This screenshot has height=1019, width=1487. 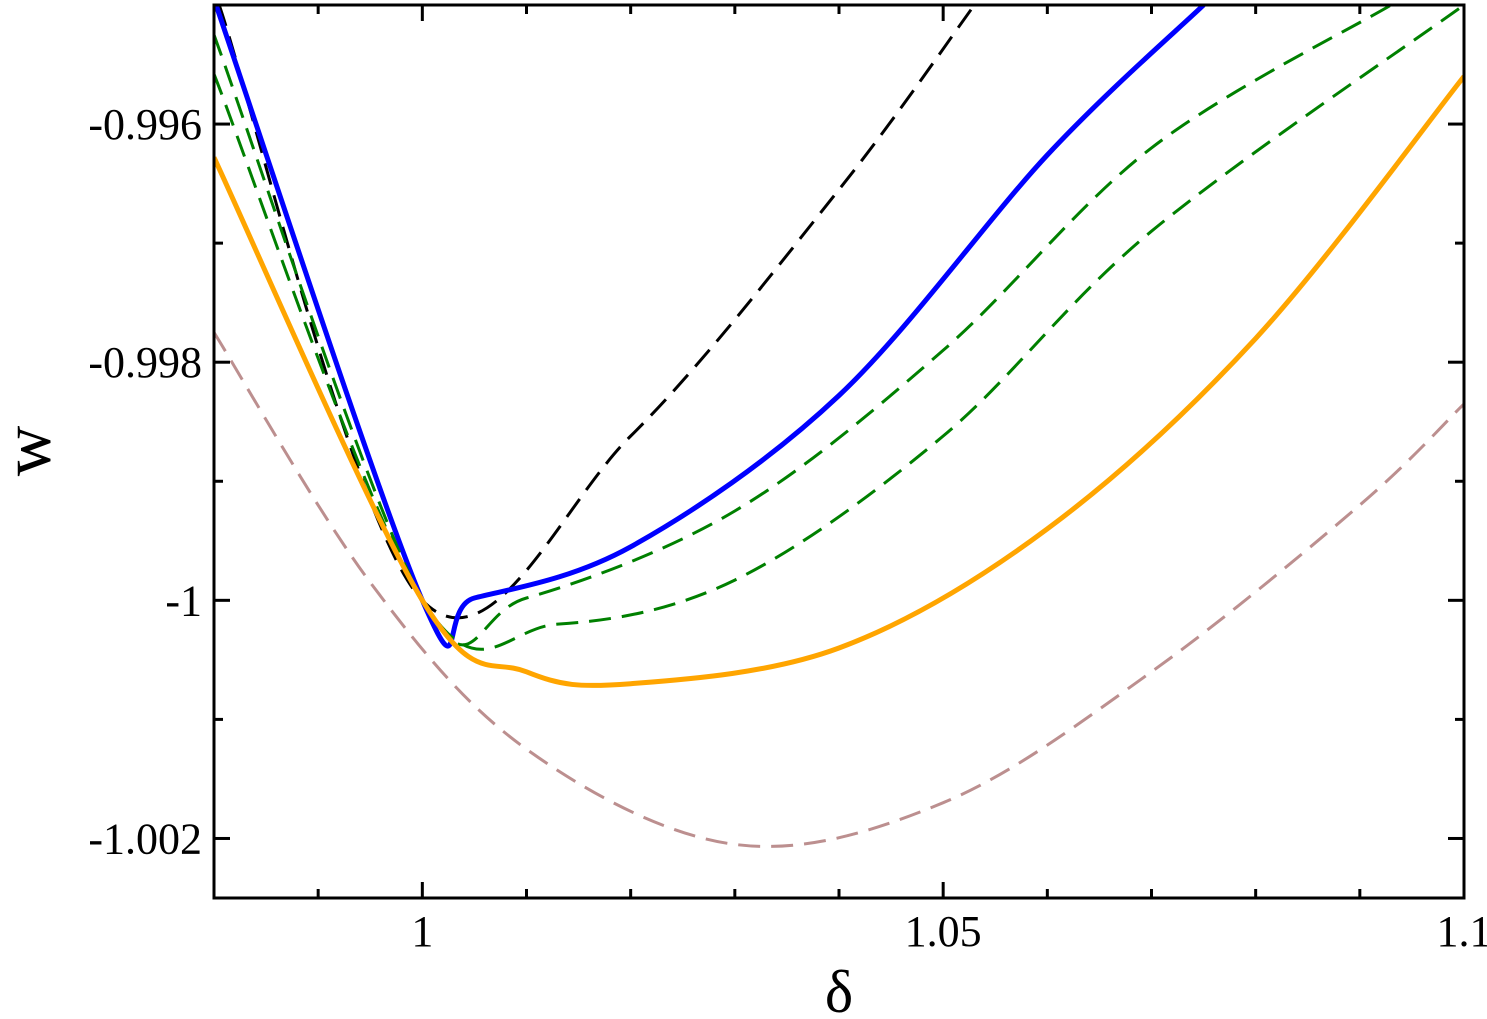 I want to click on x-tick-label: 1, so click(x=422, y=931).